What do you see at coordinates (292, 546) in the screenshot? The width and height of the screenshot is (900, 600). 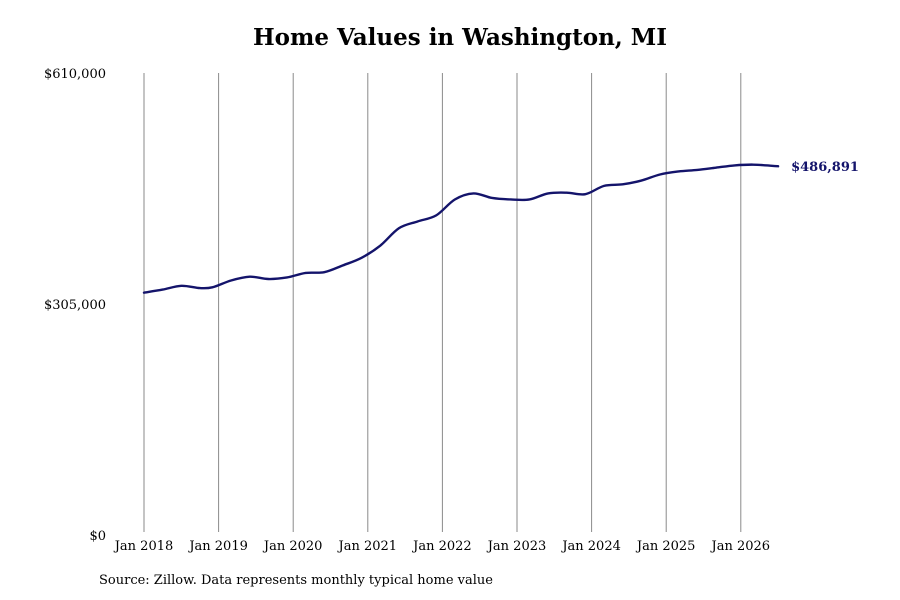 I see `x-tick-label: Jan 2020` at bounding box center [292, 546].